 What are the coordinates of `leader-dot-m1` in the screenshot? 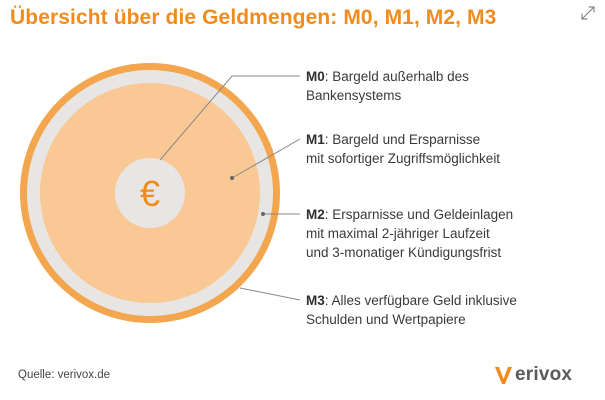 It's located at (232, 178).